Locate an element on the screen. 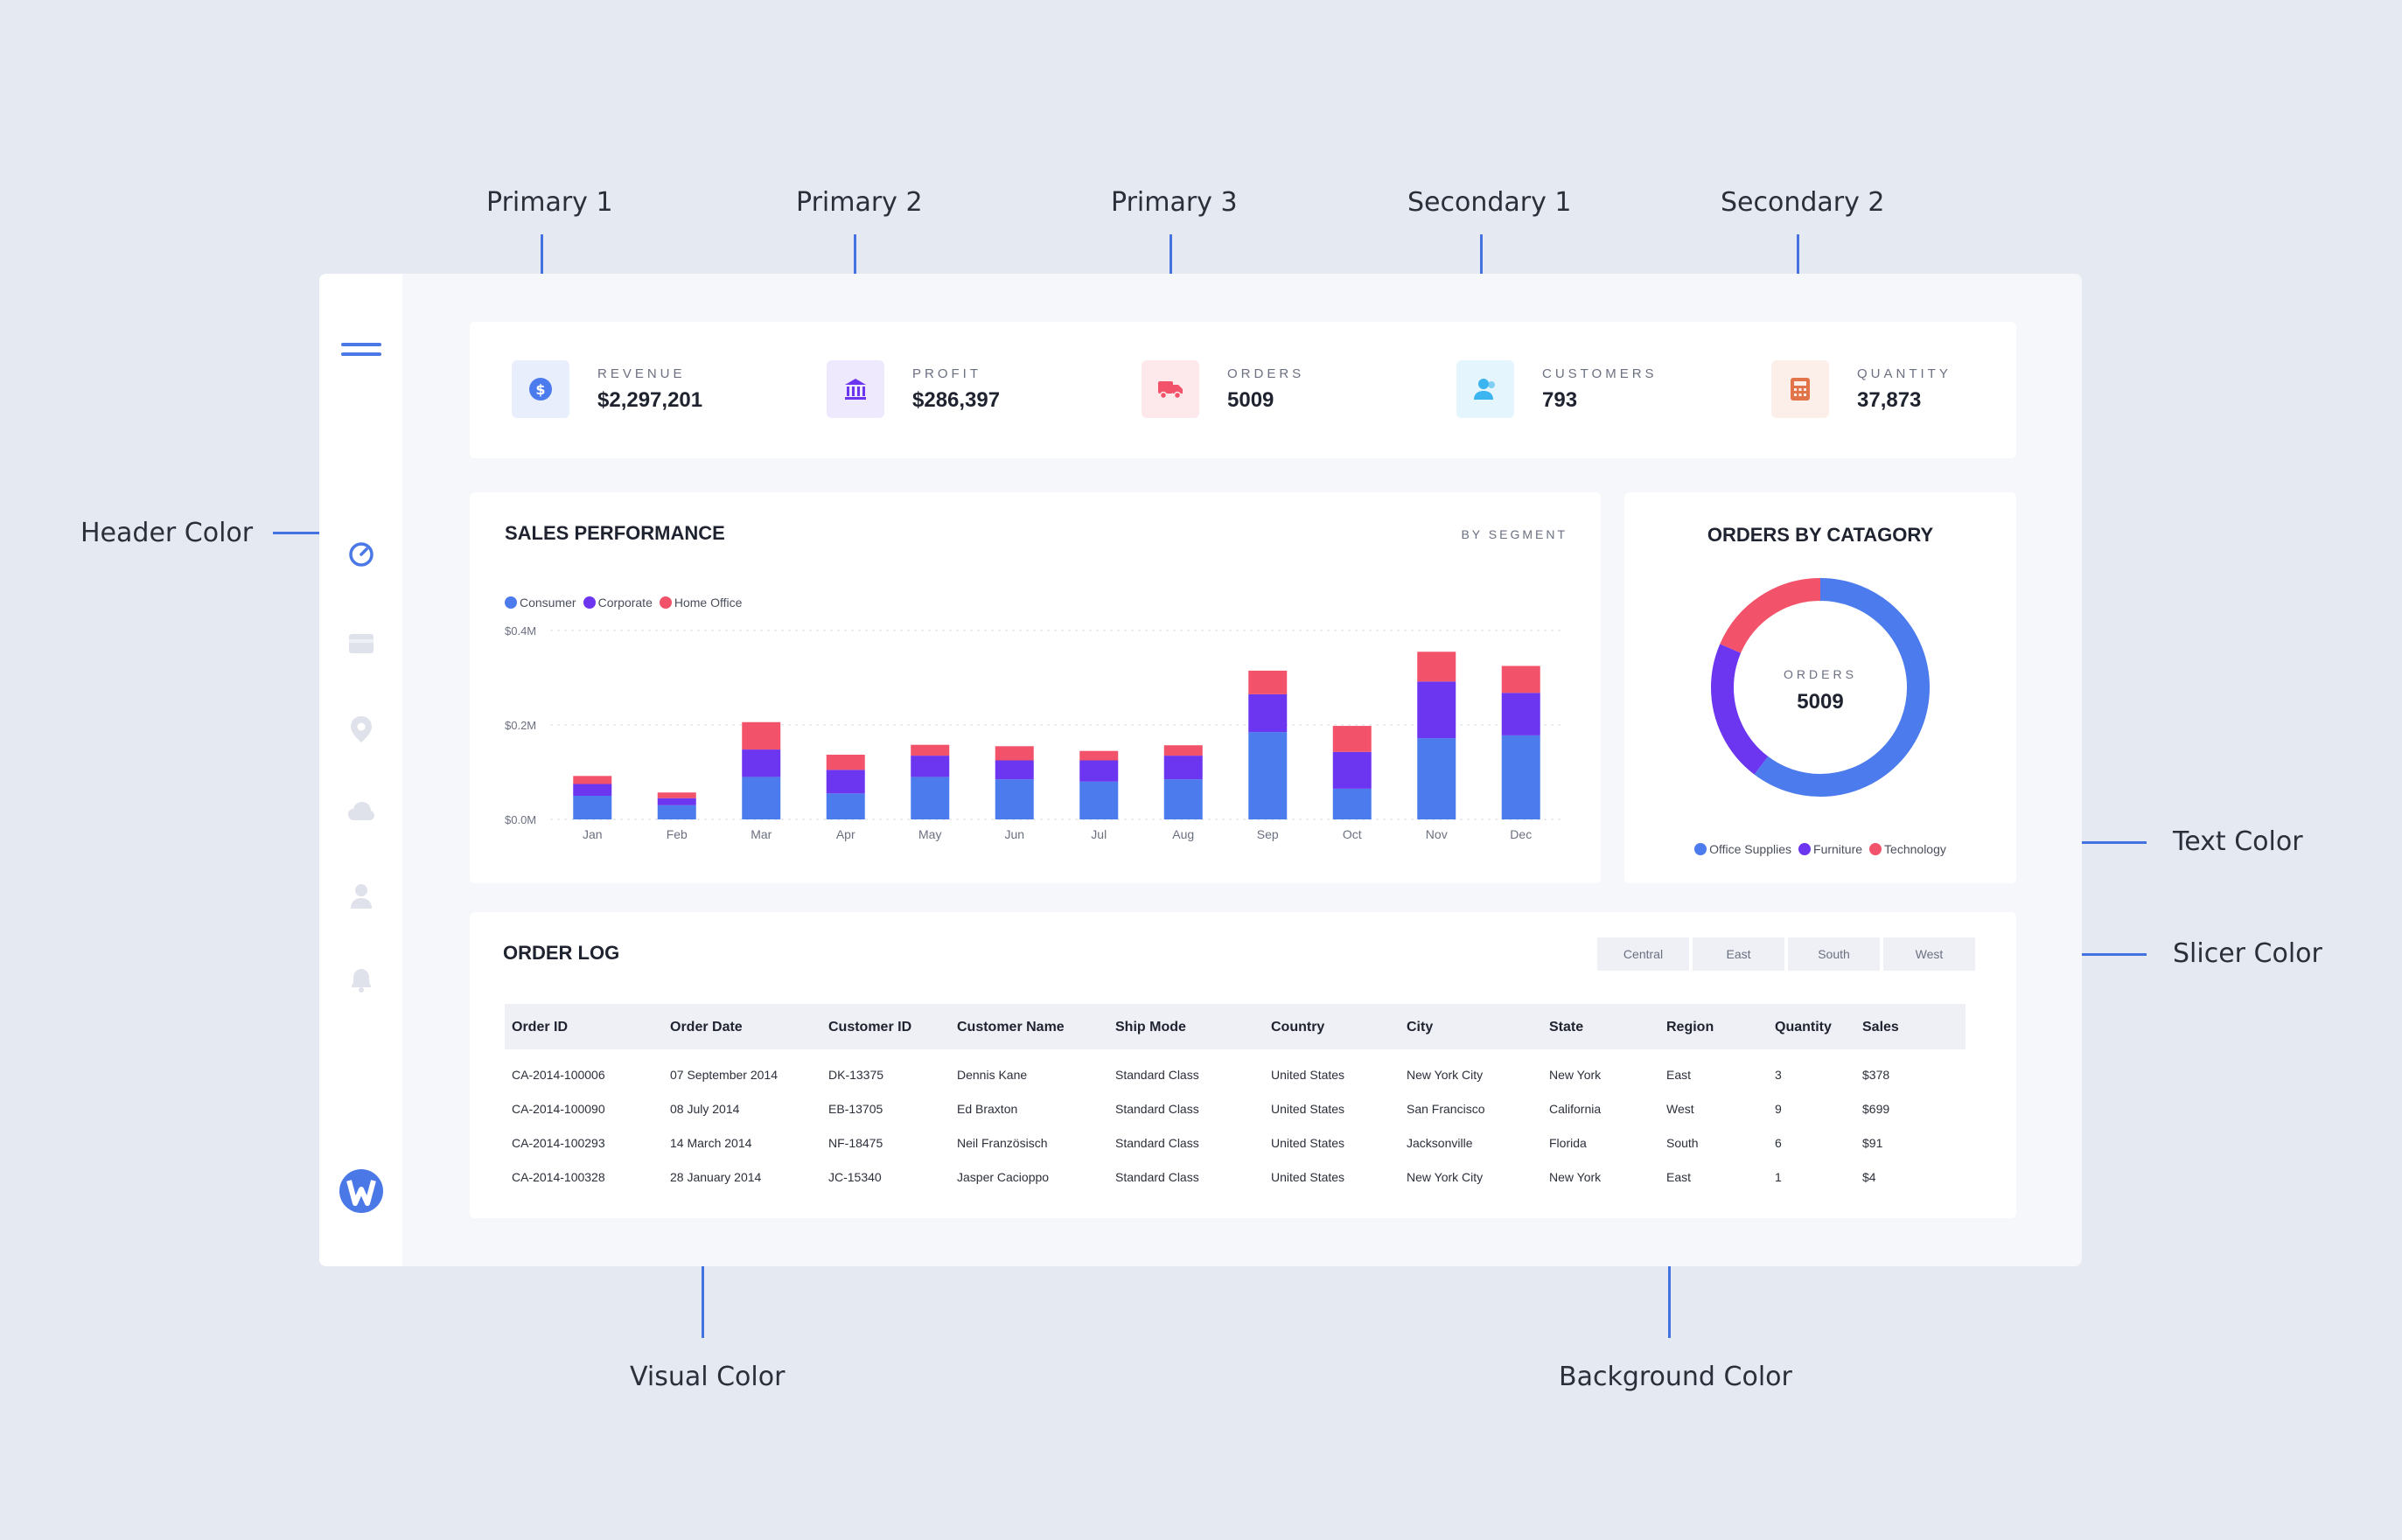 This screenshot has height=1540, width=2402. table-cell: California is located at coordinates (1575, 1109).